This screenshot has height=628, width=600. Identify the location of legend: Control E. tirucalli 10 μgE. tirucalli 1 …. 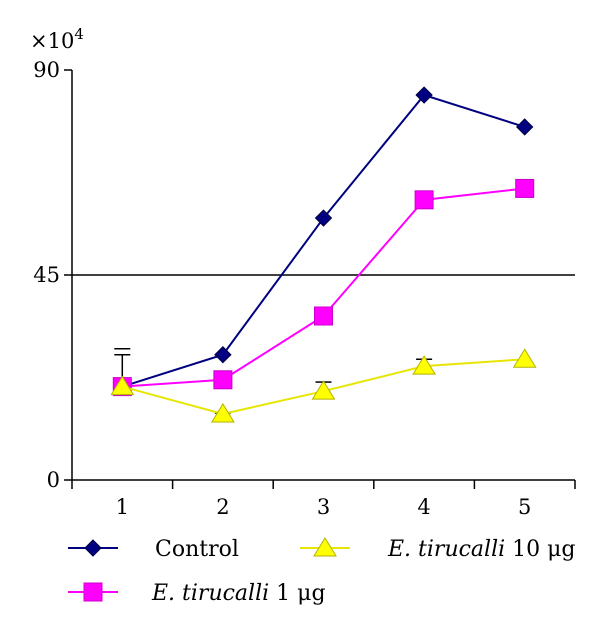
(322, 571).